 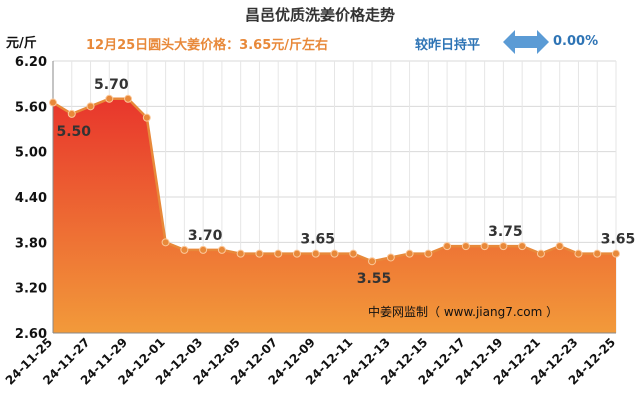 What do you see at coordinates (31, 334) in the screenshot?
I see `y-tick-label: 2.60` at bounding box center [31, 334].